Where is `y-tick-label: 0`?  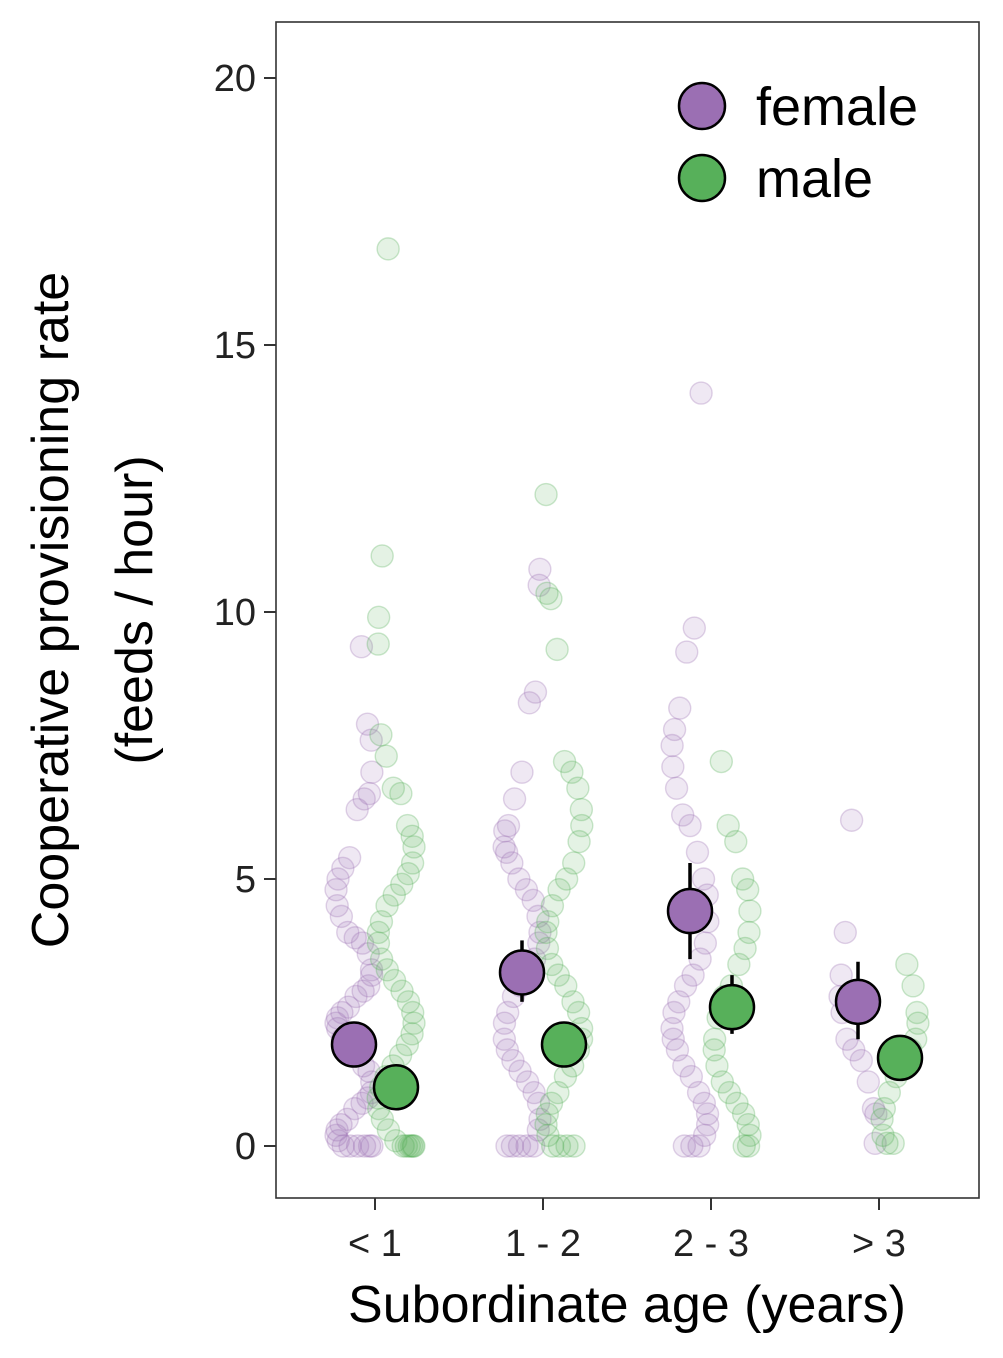 y-tick-label: 0 is located at coordinates (245, 1147).